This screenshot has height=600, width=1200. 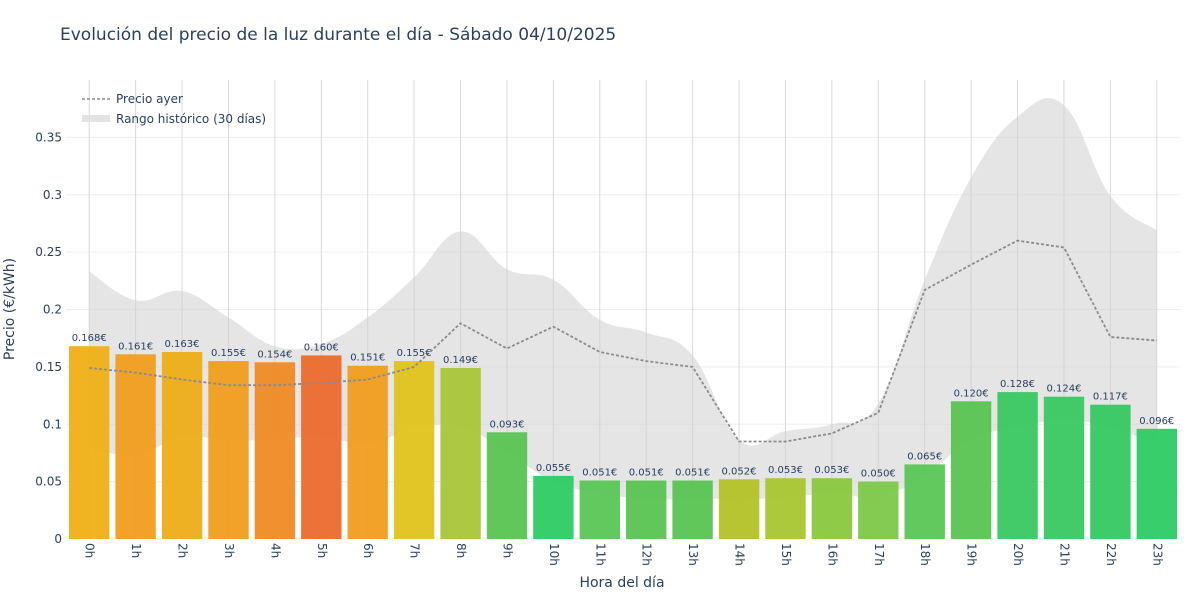 What do you see at coordinates (507, 550) in the screenshot?
I see `x-tick-label: 9h` at bounding box center [507, 550].